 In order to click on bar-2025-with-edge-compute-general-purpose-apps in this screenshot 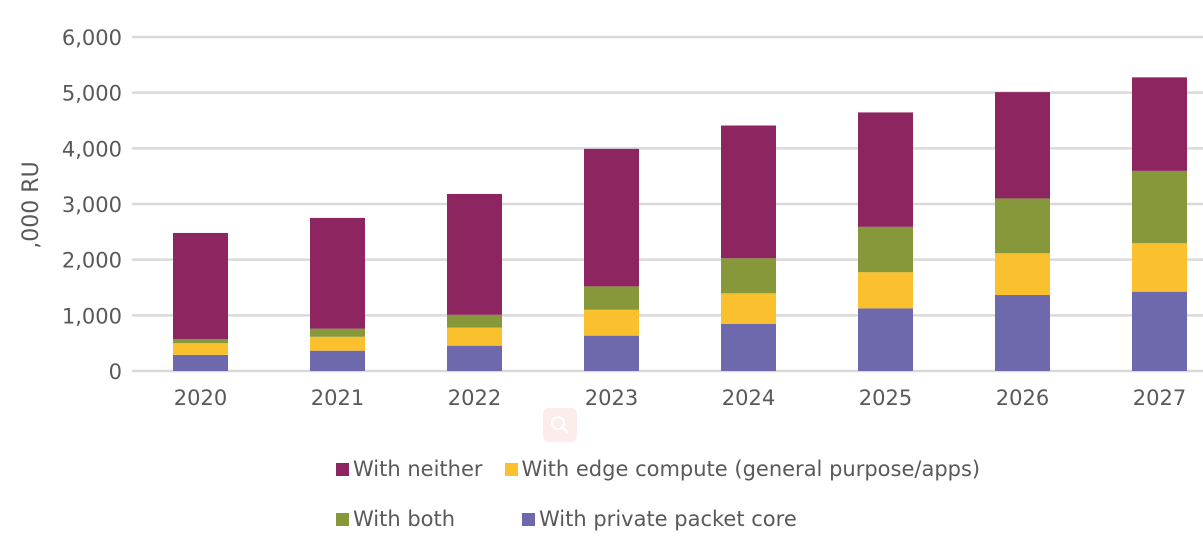, I will do `click(885, 290)`.